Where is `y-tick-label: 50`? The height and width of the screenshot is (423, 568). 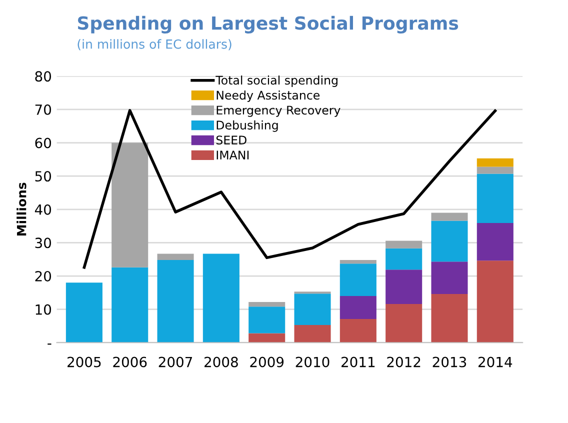
y-tick-label: 50 is located at coordinates (43, 176).